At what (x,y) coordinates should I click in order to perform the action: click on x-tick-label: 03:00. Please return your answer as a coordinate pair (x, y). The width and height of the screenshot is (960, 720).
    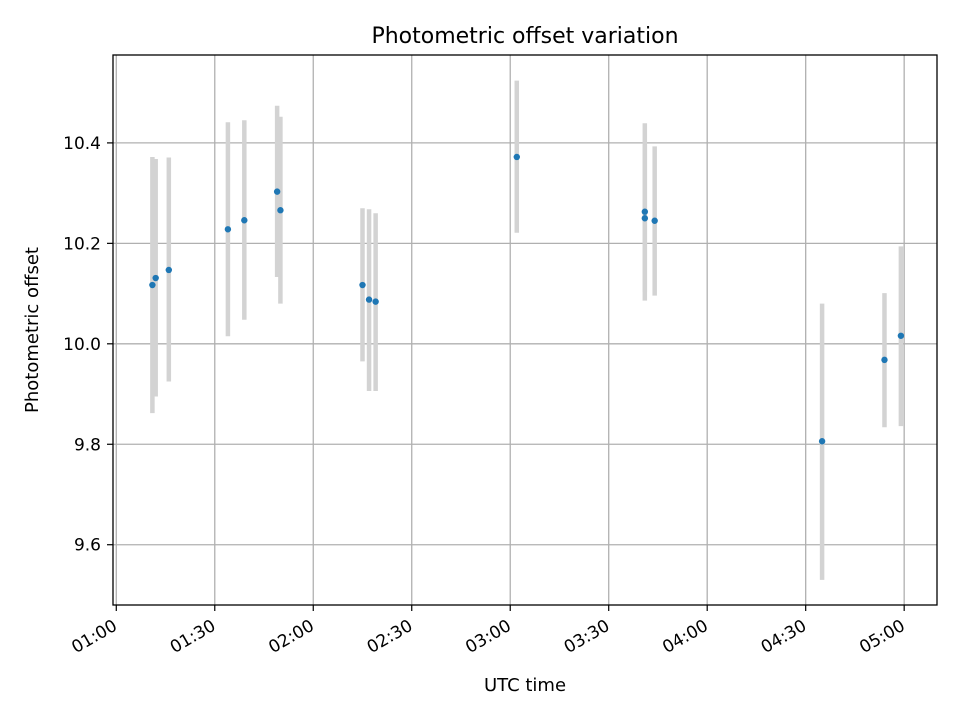
    Looking at the image, I should click on (488, 637).